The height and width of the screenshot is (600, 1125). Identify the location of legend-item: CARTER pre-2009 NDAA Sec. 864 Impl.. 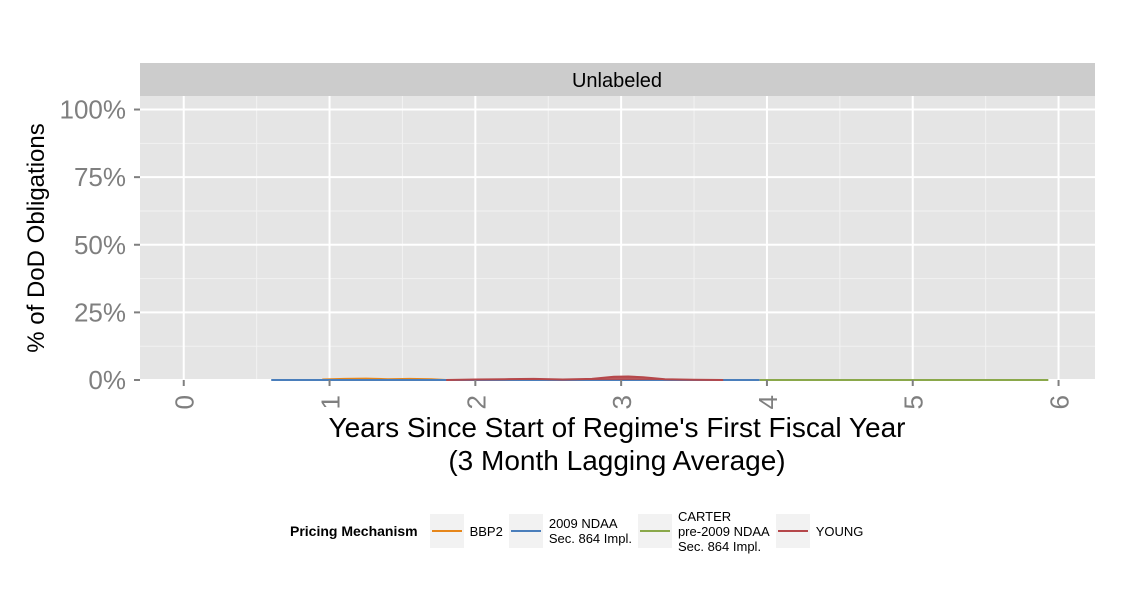
(703, 531).